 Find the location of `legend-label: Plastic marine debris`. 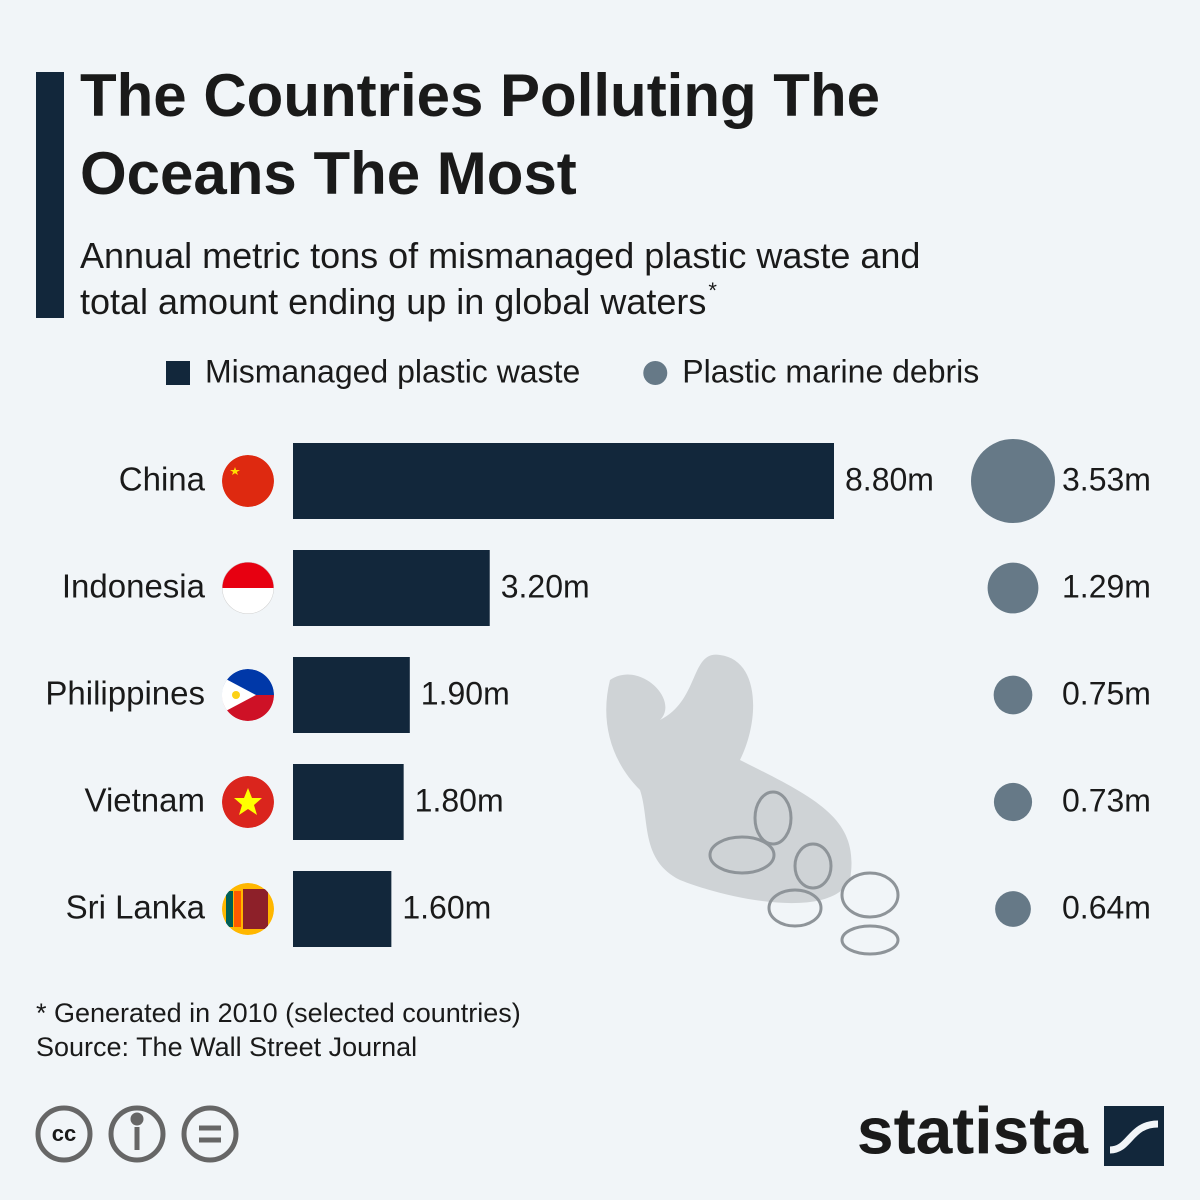

legend-label: Plastic marine debris is located at coordinates (830, 371).